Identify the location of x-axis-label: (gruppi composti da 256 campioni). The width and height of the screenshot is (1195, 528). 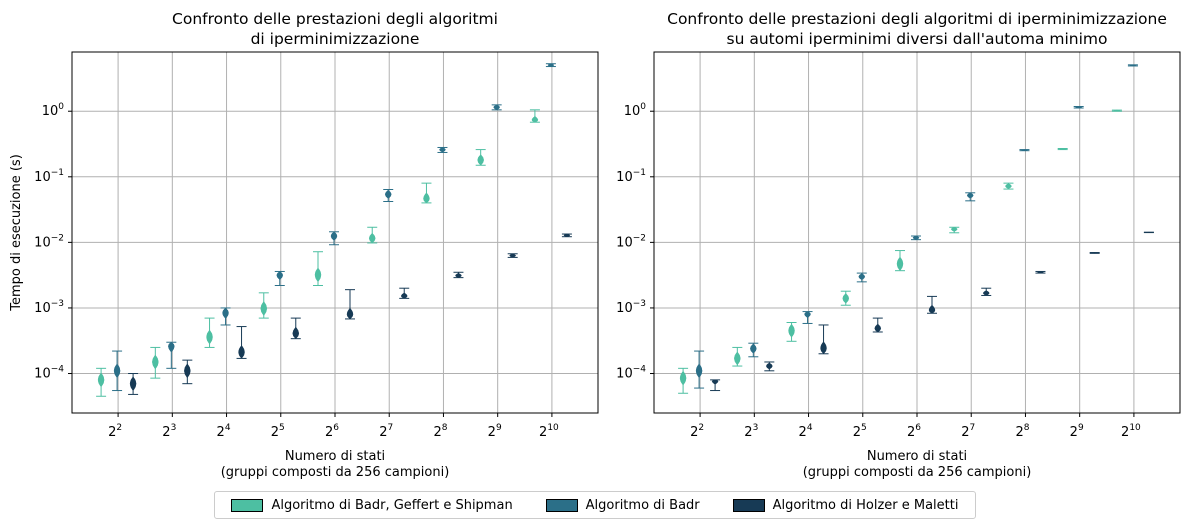
(917, 472).